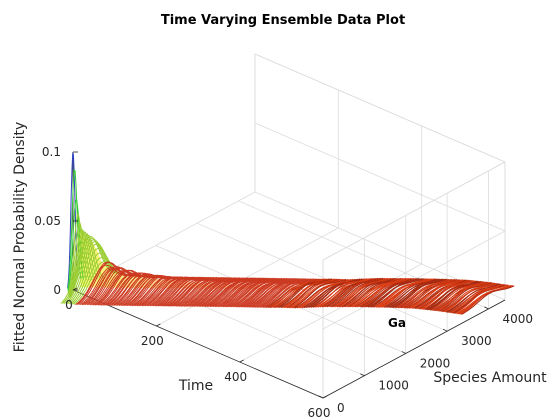  What do you see at coordinates (47, 221) in the screenshot?
I see `z-tick-label: 0.05` at bounding box center [47, 221].